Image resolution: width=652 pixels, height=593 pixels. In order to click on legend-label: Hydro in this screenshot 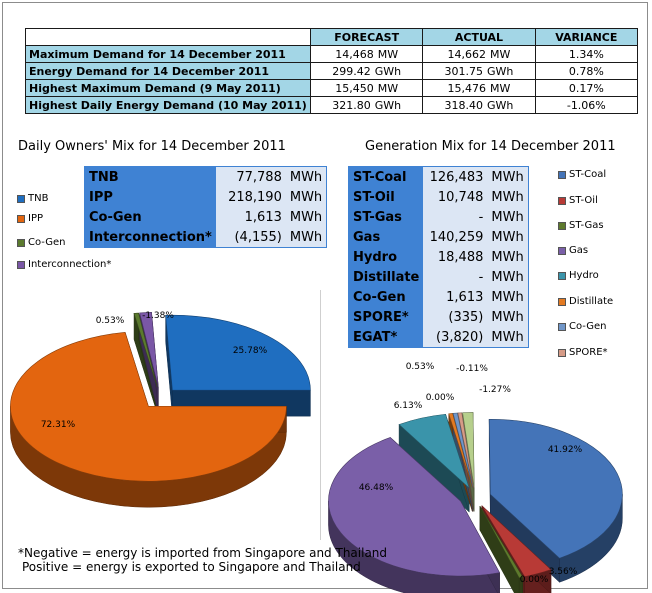, I will do `click(584, 275)`.